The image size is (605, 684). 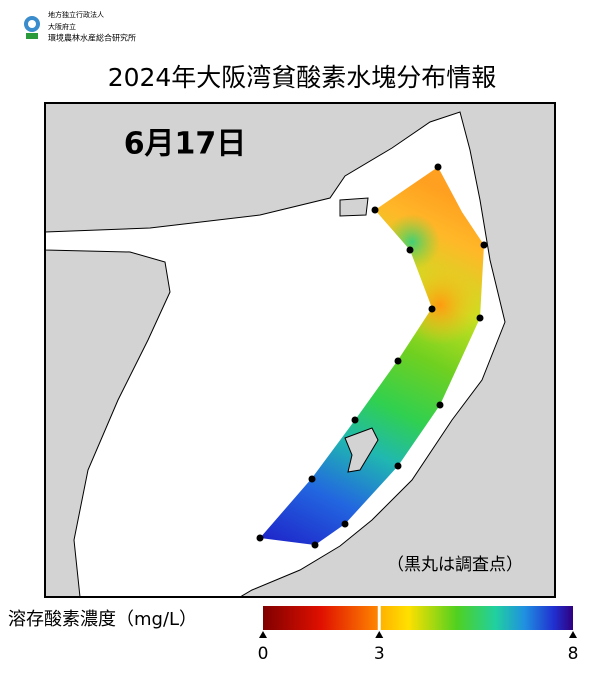 I want to click on org-line: 大阪府立, so click(x=62, y=26).